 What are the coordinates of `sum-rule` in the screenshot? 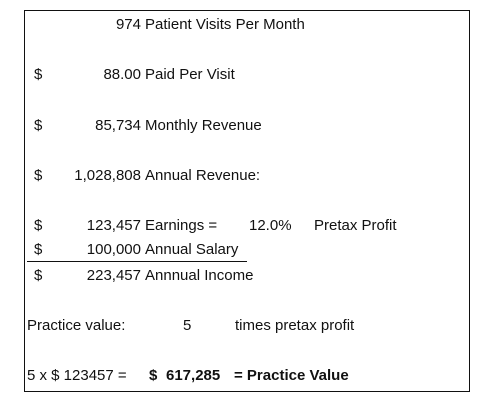 It's located at (137, 261).